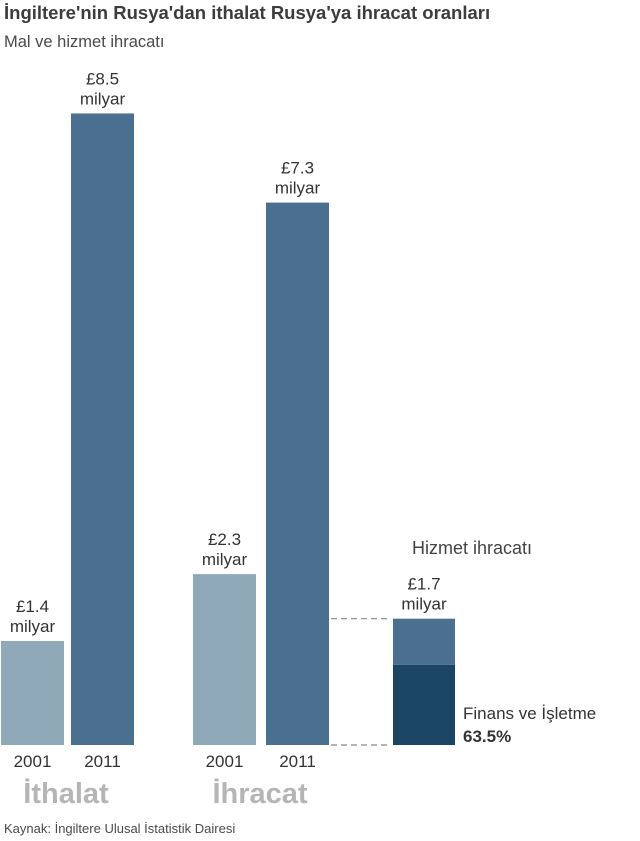 Image resolution: width=640 pixels, height=841 pixels. I want to click on chart-subtitle: Mal ve hizmet ihracatı, so click(84, 42).